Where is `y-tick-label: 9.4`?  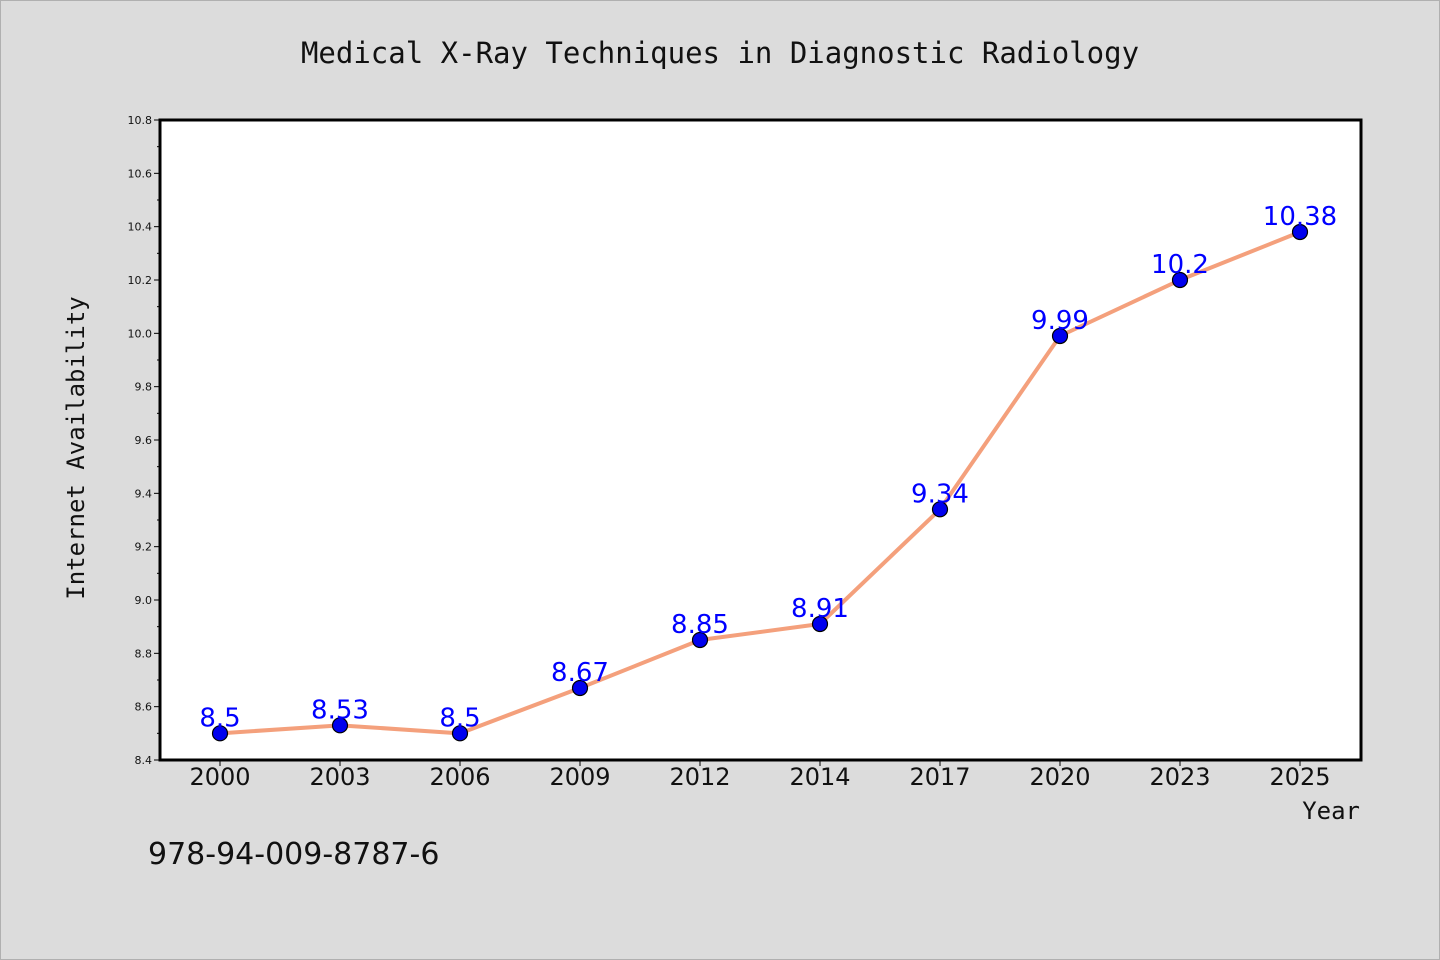 y-tick-label: 9.4 is located at coordinates (144, 493).